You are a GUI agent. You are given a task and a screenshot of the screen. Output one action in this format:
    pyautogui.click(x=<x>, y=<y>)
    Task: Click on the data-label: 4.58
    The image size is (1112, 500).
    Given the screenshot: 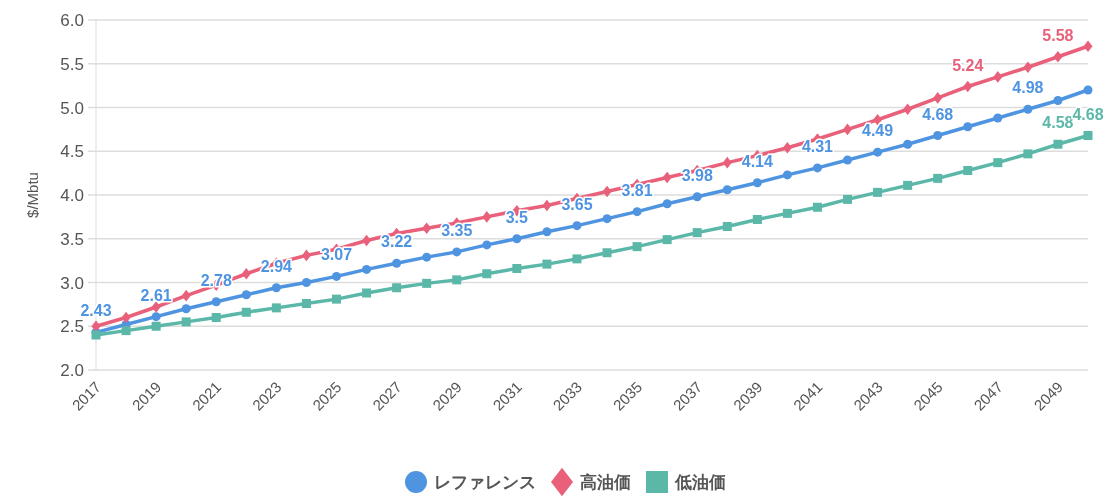 What is the action you would take?
    pyautogui.click(x=1058, y=123)
    